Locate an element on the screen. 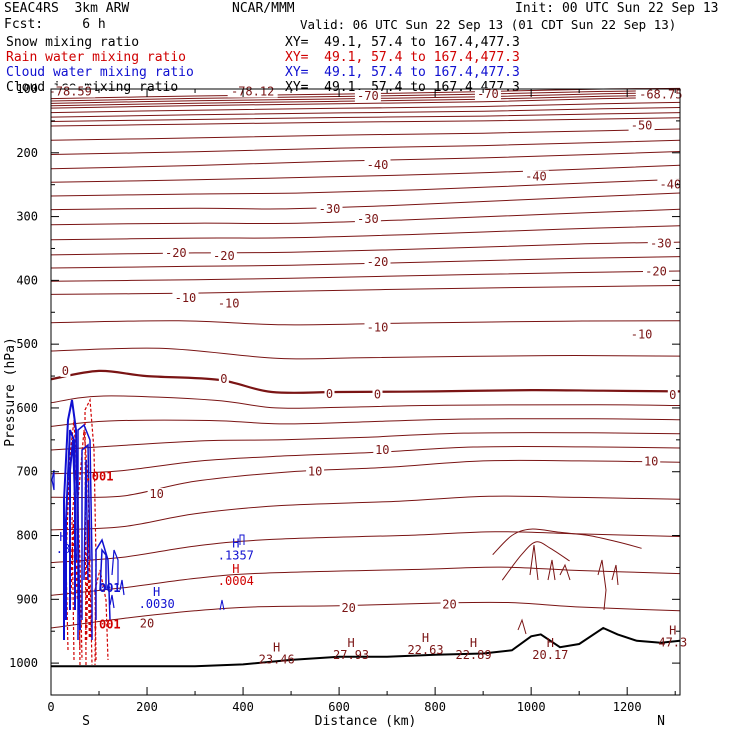 The height and width of the screenshot is (740, 740). extremum-value: 23.46 is located at coordinates (277, 660).